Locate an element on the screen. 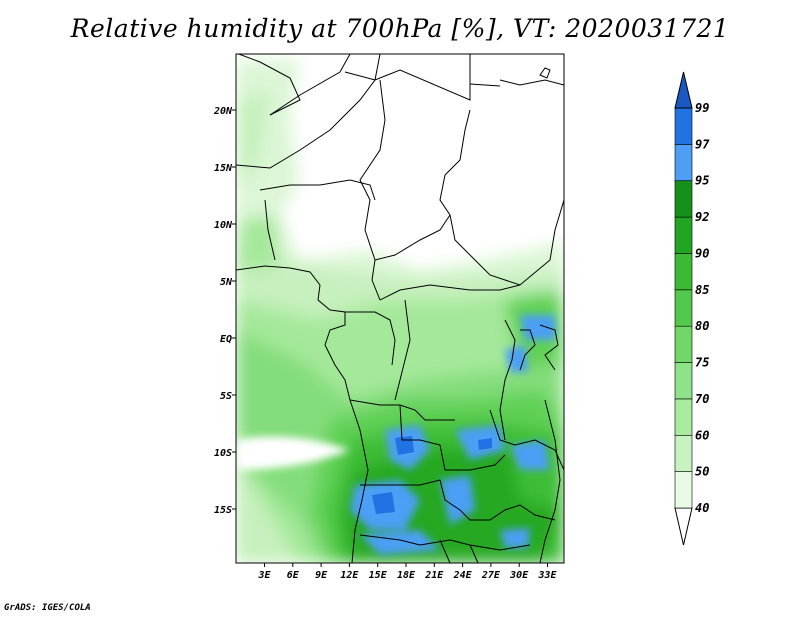 This screenshot has width=800, height=618. latitude-labels: 20N 15N 10N 5N EQ 5S 10S 15S is located at coordinates (223, 311).